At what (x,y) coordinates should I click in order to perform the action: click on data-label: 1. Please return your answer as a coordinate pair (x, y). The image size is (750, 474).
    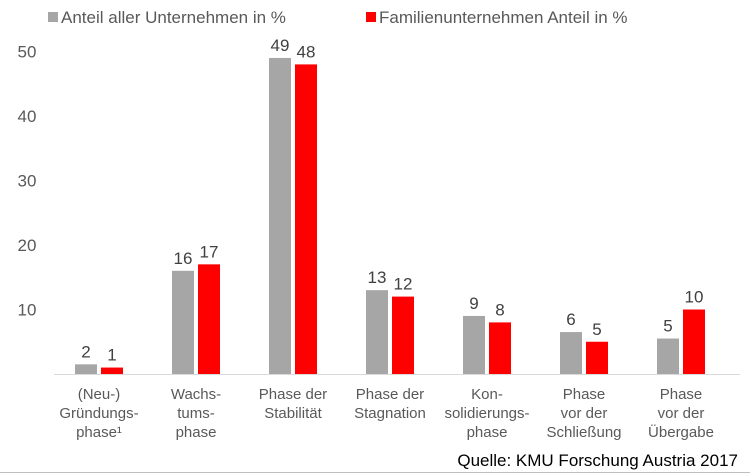
    Looking at the image, I should click on (111, 355).